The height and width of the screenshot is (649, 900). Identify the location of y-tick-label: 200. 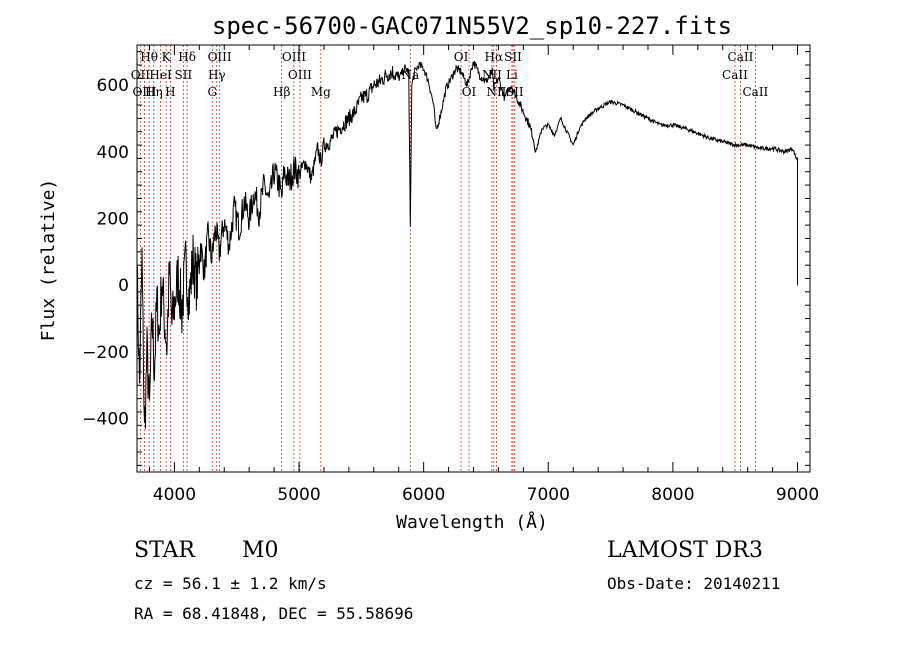
(113, 219).